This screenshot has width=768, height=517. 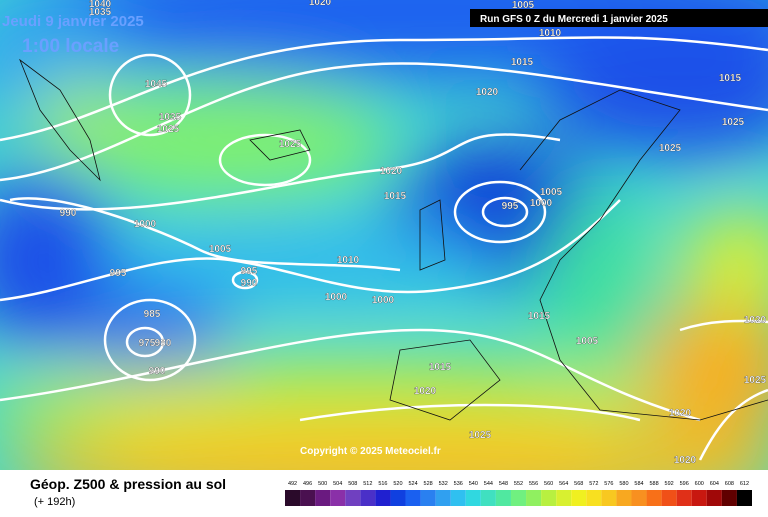 What do you see at coordinates (337, 484) in the screenshot?
I see `scale-label: 504` at bounding box center [337, 484].